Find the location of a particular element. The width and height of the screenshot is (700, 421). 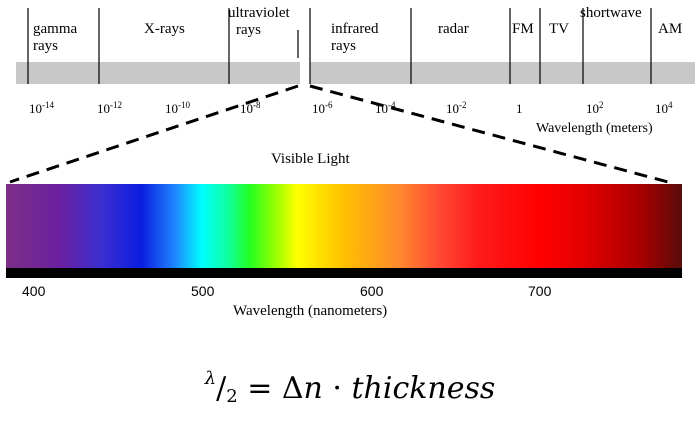

em-scale-bar-right is located at coordinates (502, 73).